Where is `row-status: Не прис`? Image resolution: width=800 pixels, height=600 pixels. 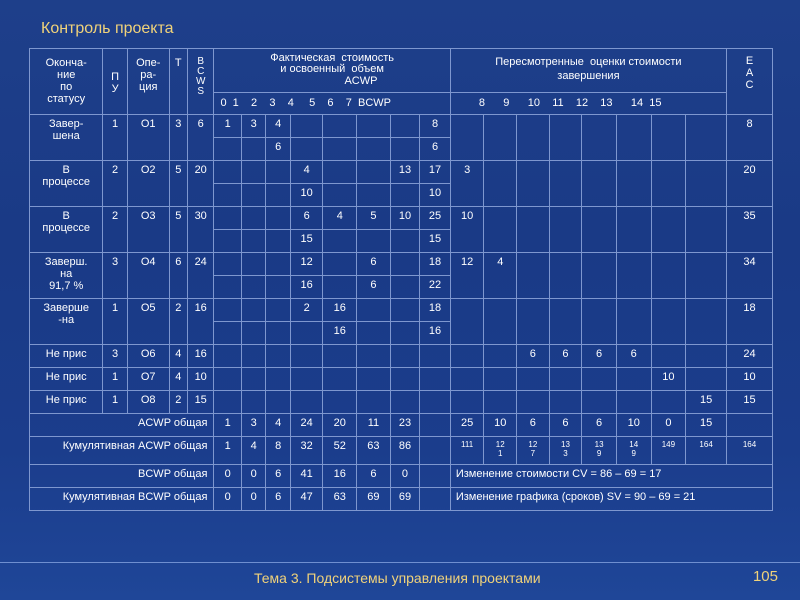 row-status: Не прис is located at coordinates (66, 379).